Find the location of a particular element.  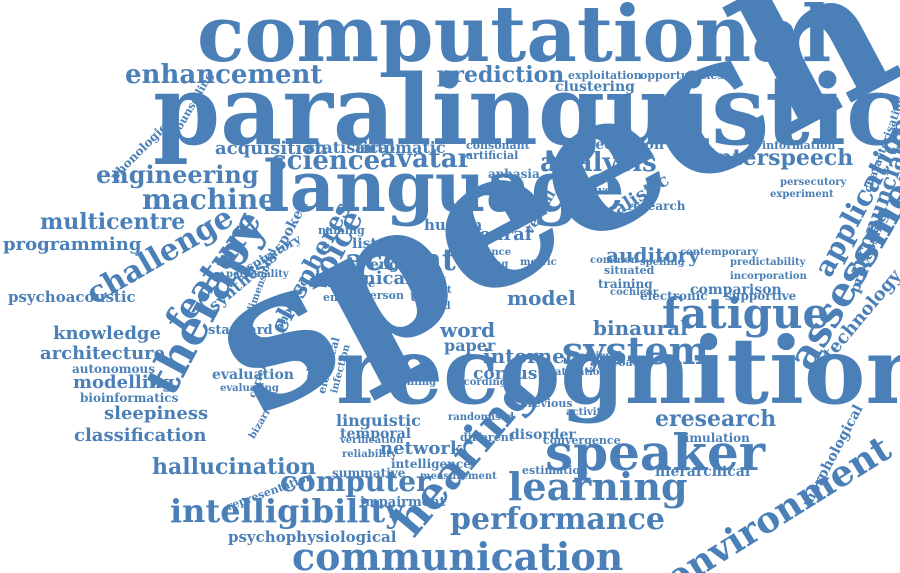

word: exploitation is located at coordinates (605, 75).